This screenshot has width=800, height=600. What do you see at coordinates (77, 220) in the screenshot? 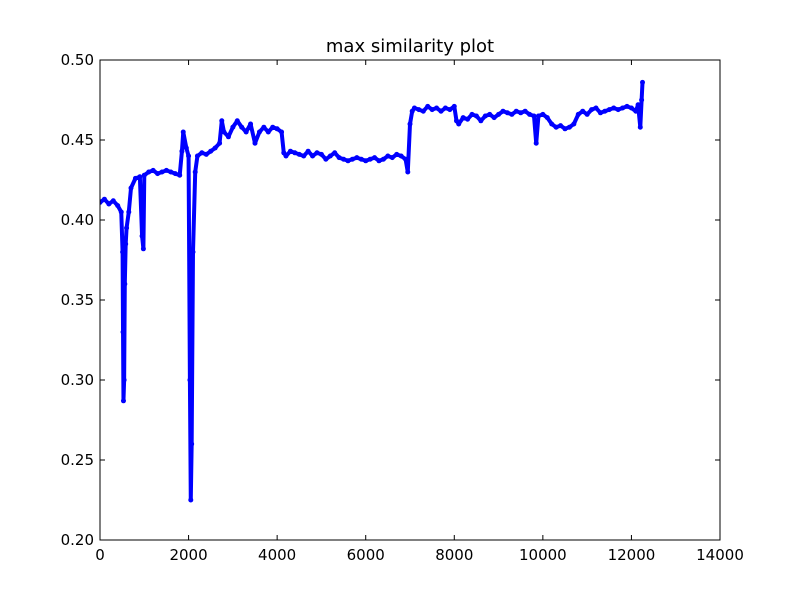
I see `y-tick-label: 0.40` at bounding box center [77, 220].